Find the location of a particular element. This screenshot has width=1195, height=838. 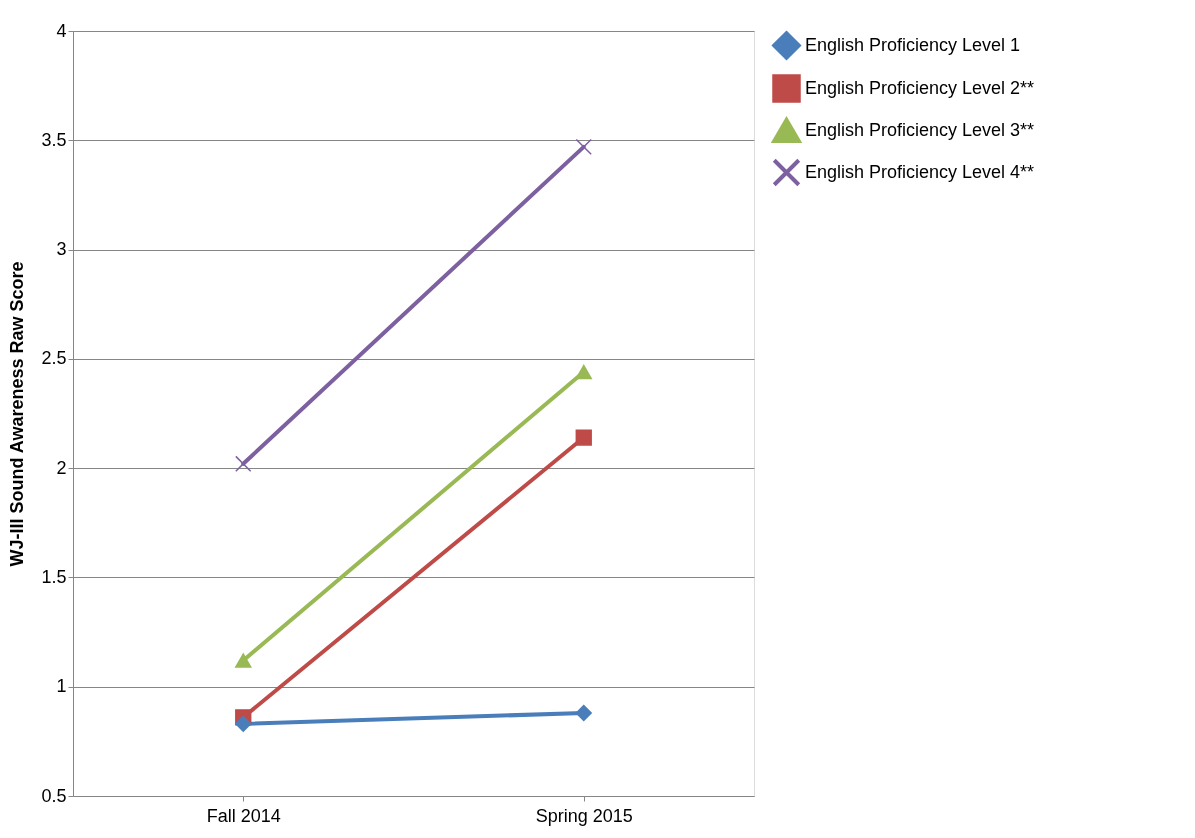

y-tick-label: 1 is located at coordinates (61, 686).